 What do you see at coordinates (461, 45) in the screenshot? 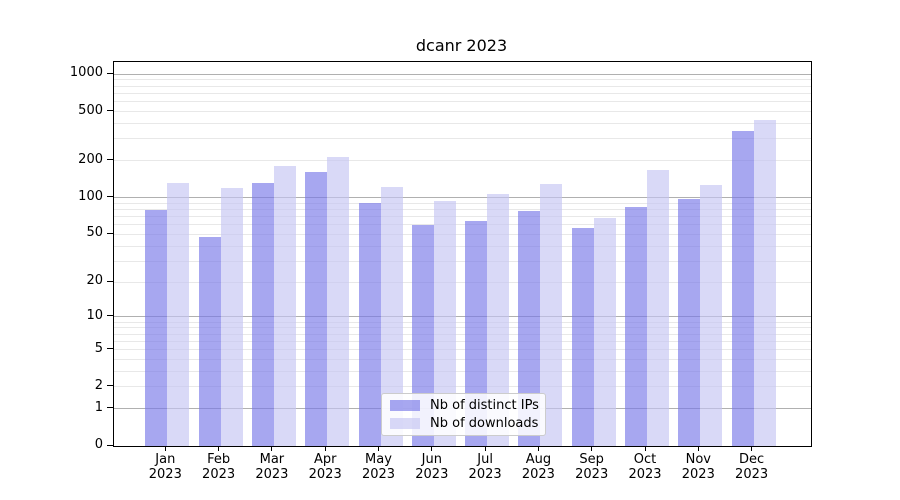
I see `chart-title: dcanr 2023` at bounding box center [461, 45].